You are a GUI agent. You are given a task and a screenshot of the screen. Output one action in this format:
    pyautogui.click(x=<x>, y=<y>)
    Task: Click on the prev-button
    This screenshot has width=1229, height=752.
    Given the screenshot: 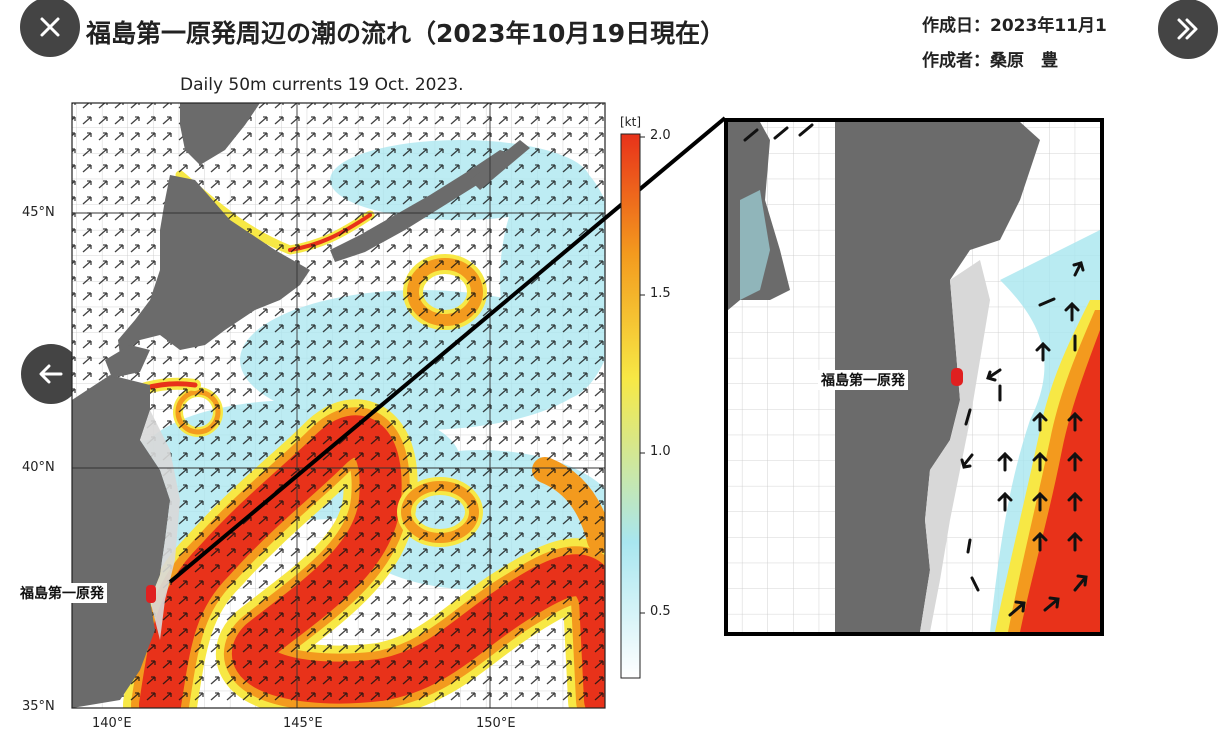 What is the action you would take?
    pyautogui.click(x=51, y=374)
    